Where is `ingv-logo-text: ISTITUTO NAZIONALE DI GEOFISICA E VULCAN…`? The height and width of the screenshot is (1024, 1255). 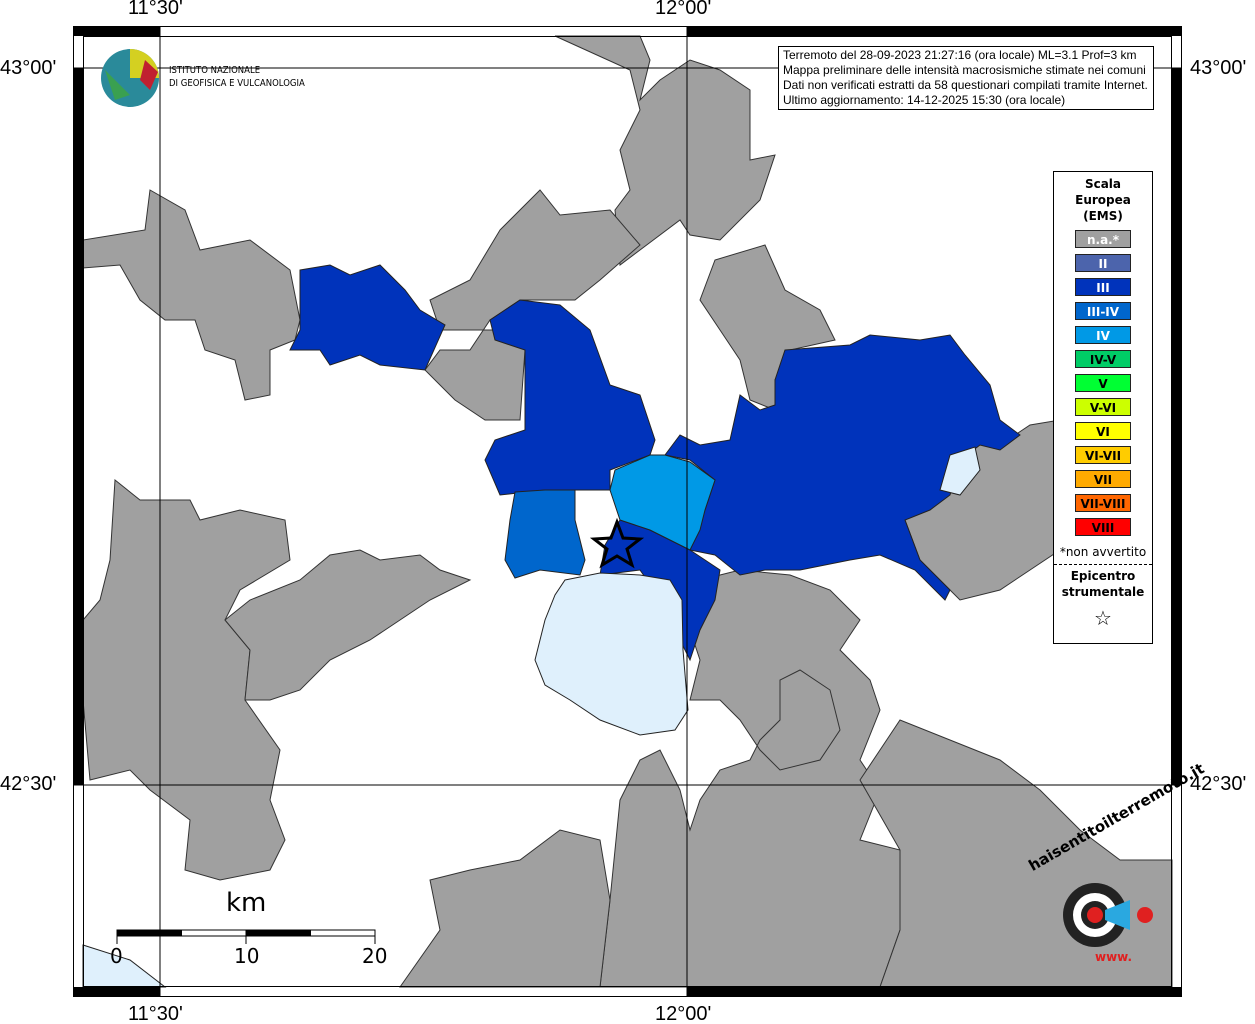
ingv-logo-text: ISTITUTO NAZIONALE DI GEOFISICA E VULCAN… is located at coordinates (237, 77).